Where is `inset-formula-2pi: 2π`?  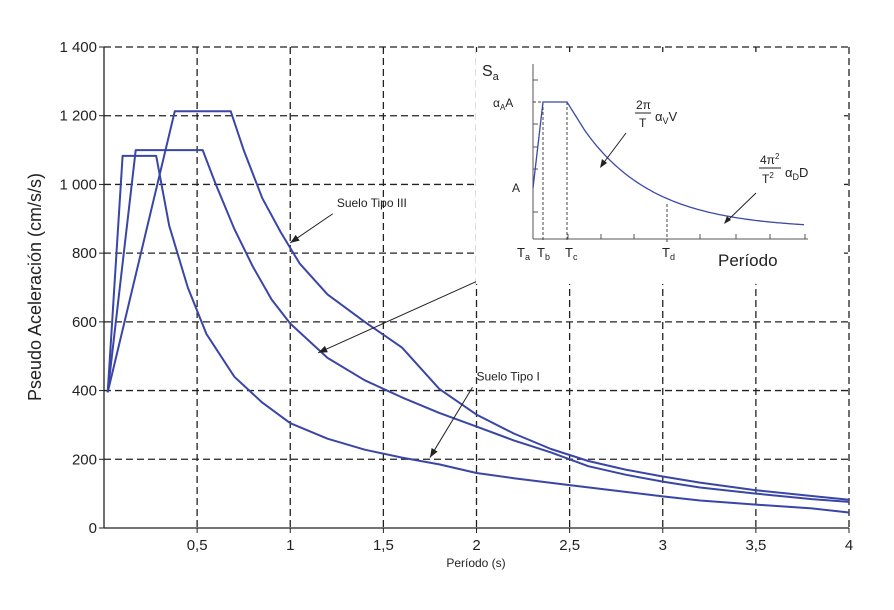
inset-formula-2pi: 2π is located at coordinates (643, 105).